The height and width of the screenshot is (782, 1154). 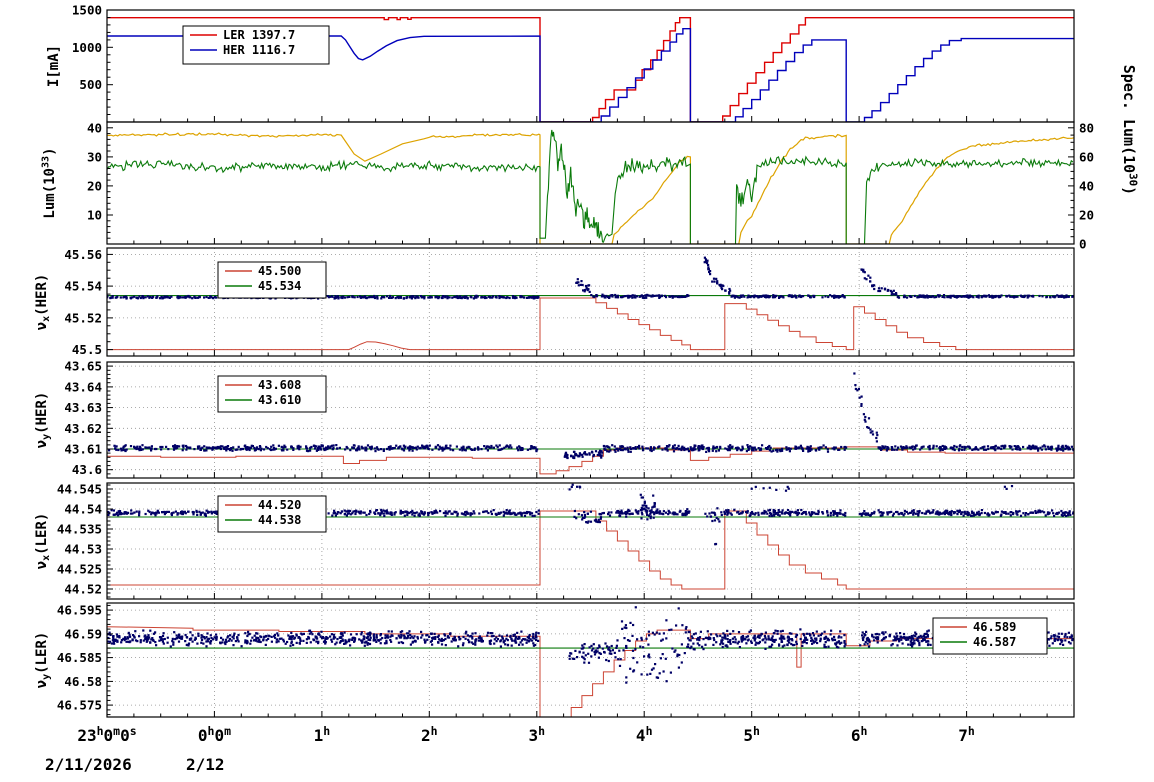 What do you see at coordinates (590, 324) in the screenshot?
I see `nux-her-setpoint-trace` at bounding box center [590, 324].